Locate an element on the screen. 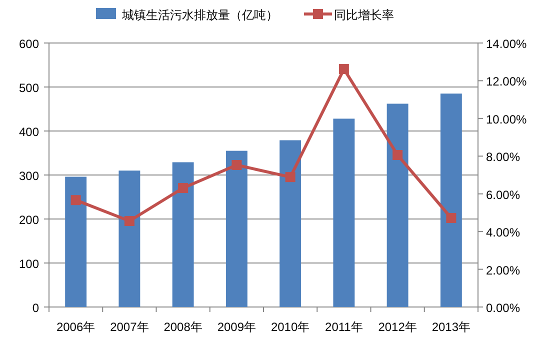  x-tick-label: 2009年 is located at coordinates (236, 327).